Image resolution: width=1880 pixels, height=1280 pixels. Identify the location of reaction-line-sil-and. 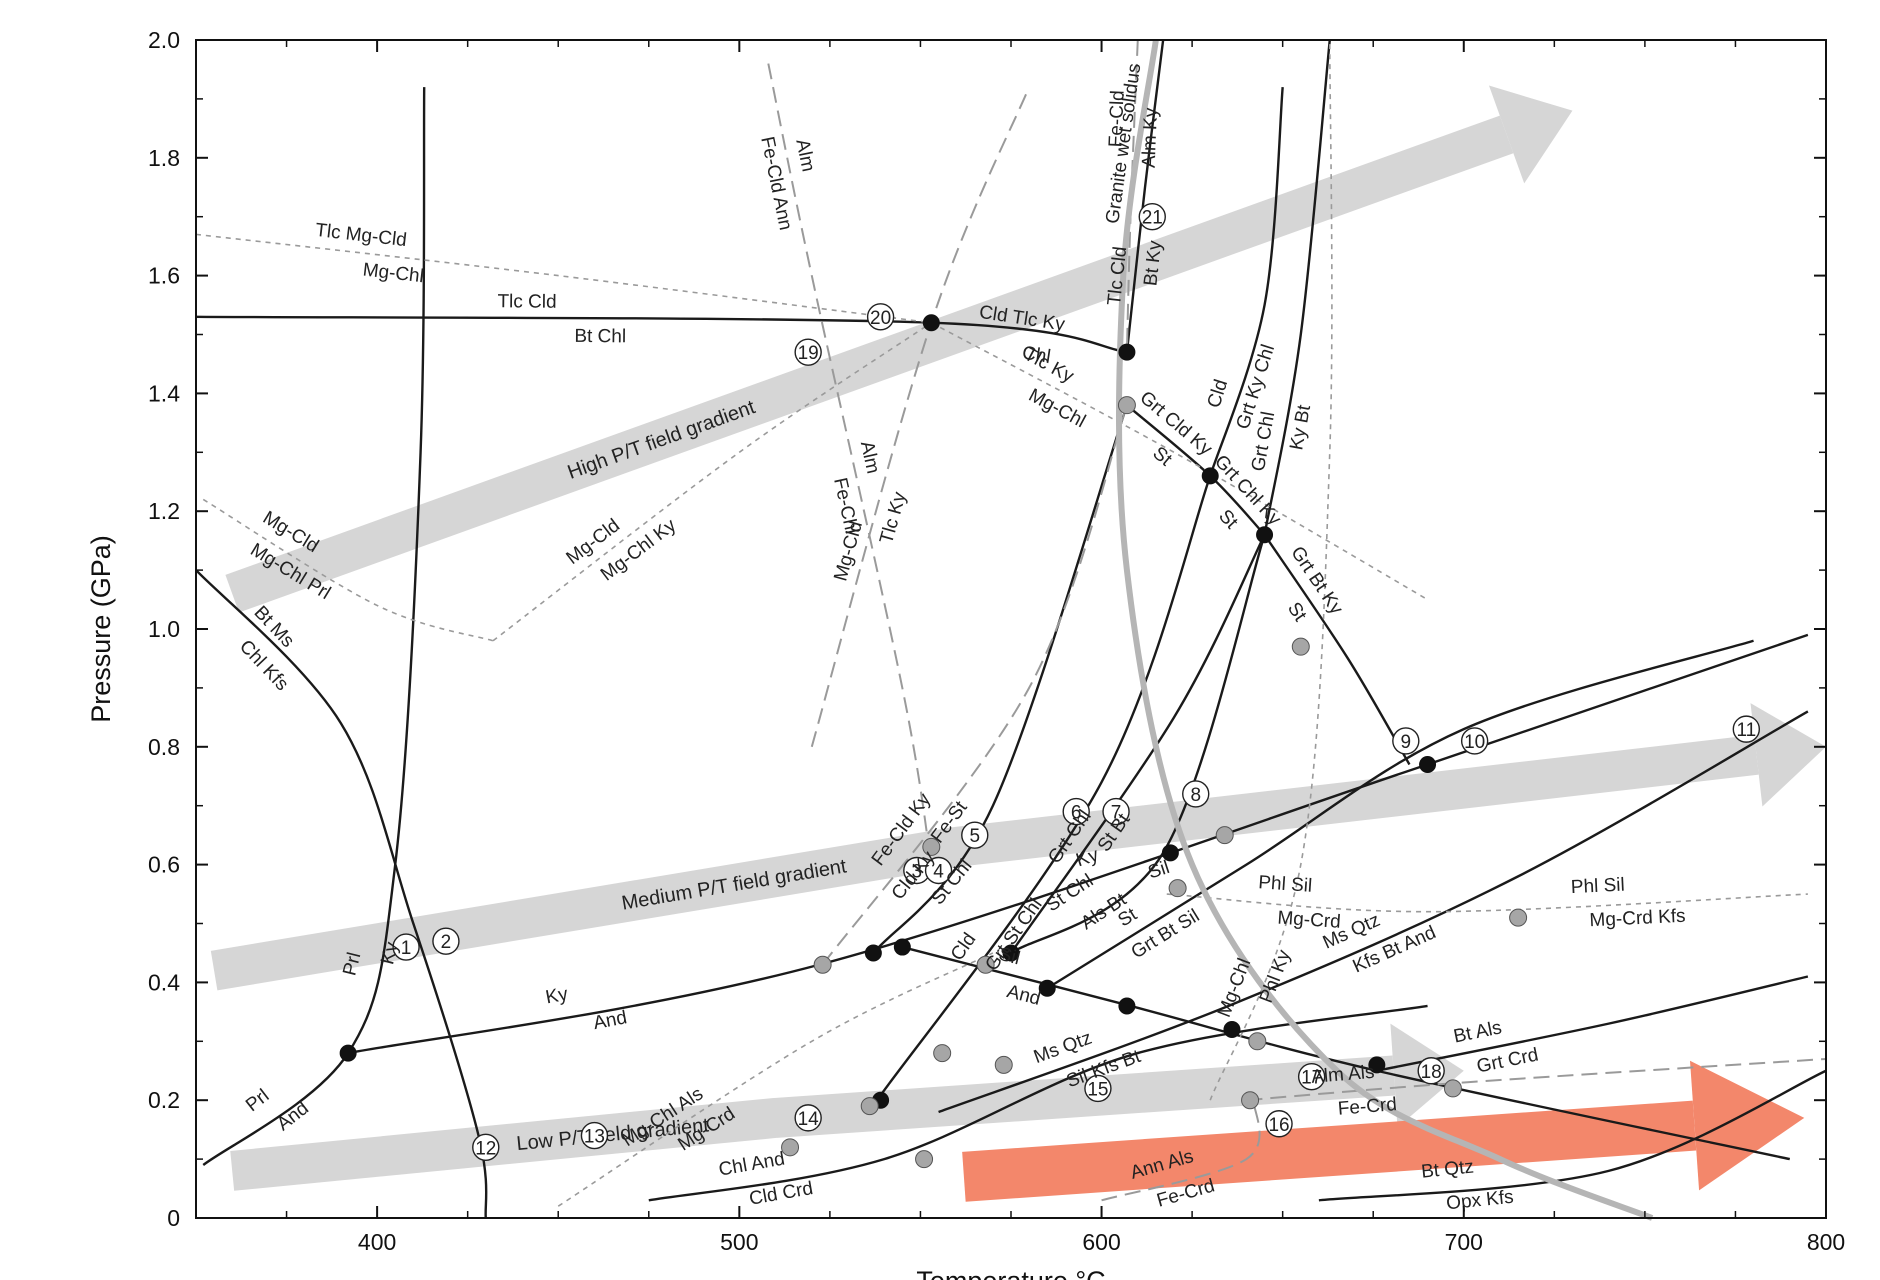
(1346, 1053).